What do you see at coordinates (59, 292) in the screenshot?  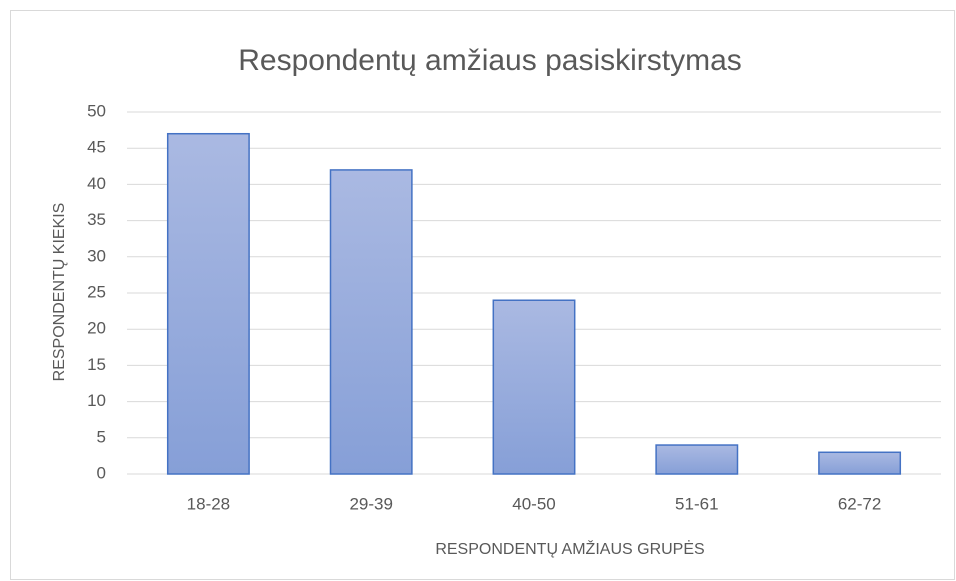 I see `y-axis-label: RESPONDENTŲ KIEKIS` at bounding box center [59, 292].